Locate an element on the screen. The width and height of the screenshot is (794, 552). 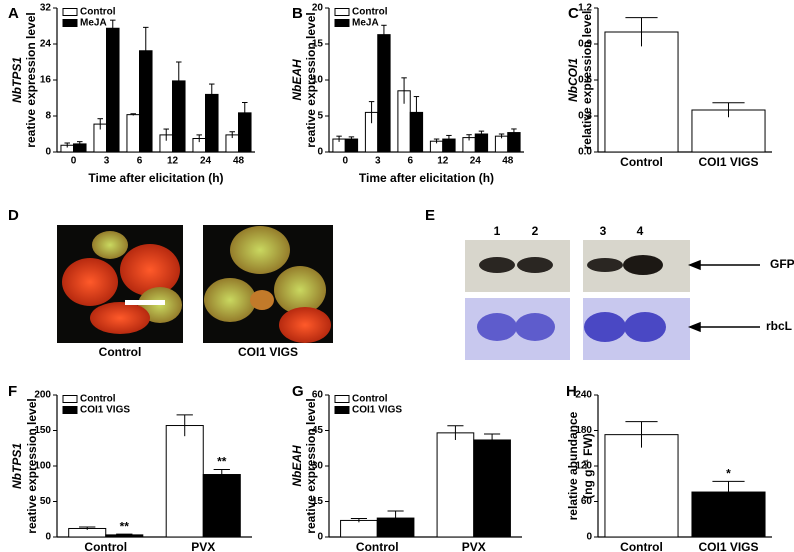
photo-control is located at coordinates (120, 284).